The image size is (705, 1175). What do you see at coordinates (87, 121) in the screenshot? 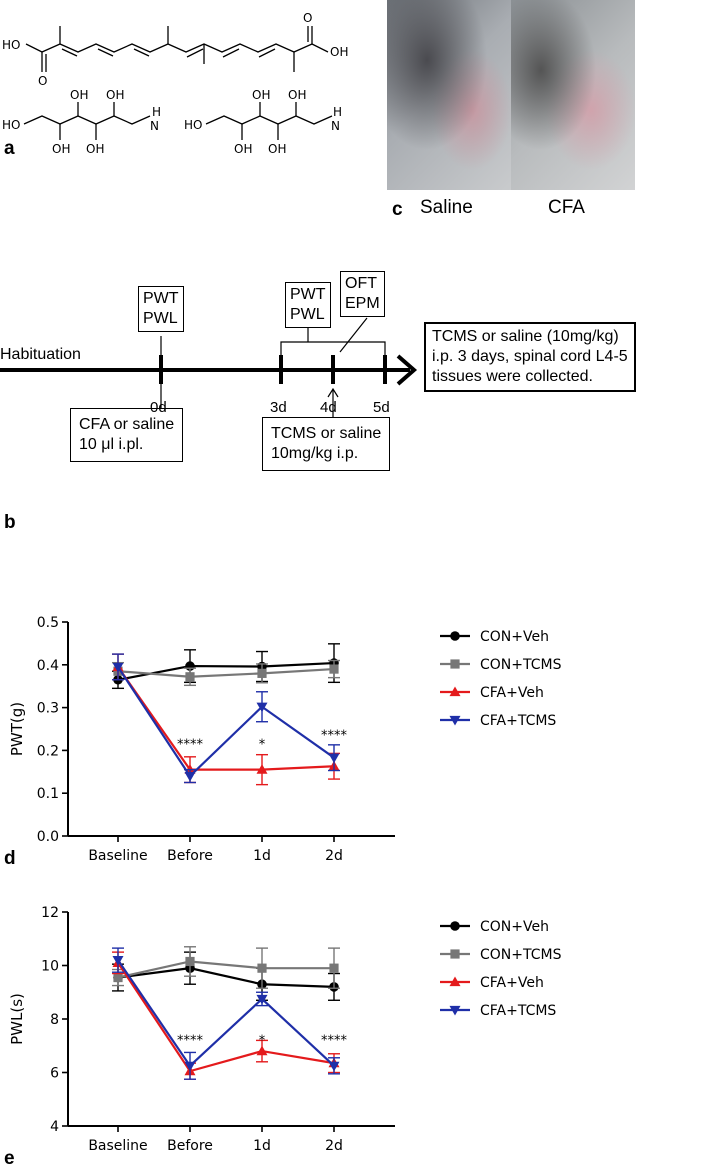
I see `meglumine-structure-left` at bounding box center [87, 121].